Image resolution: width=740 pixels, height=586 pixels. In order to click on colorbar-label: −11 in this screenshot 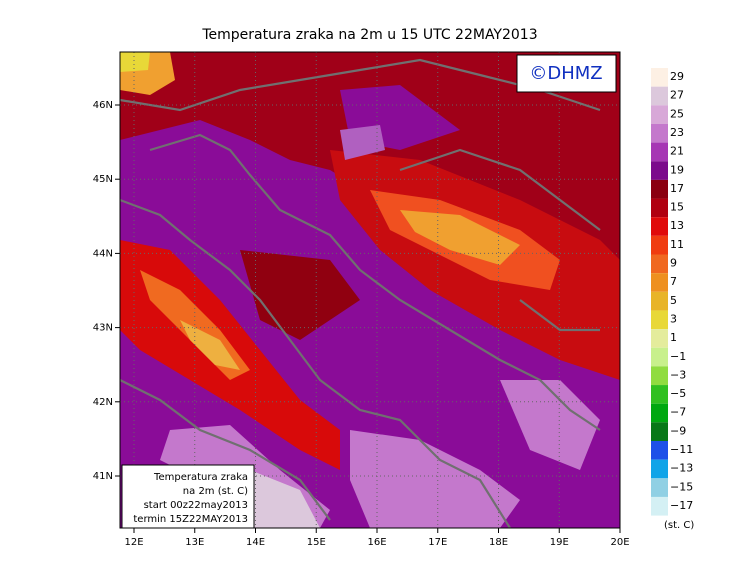, I will do `click(681, 449)`.